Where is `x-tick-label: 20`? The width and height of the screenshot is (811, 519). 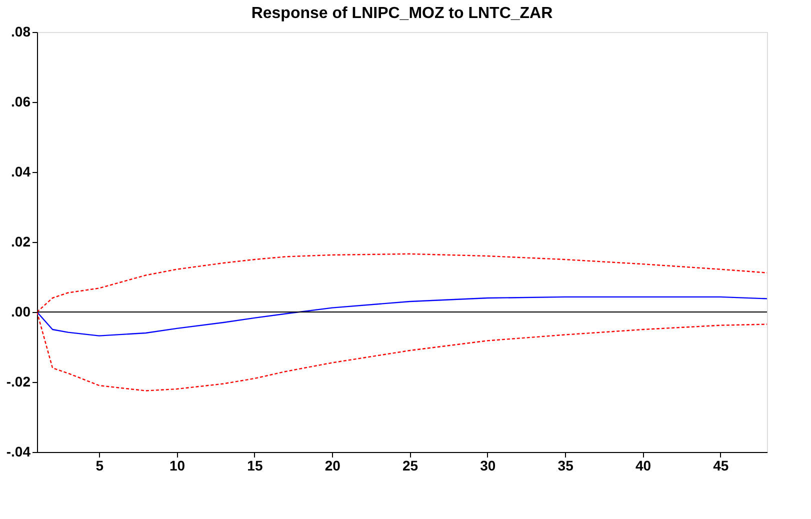
x-tick-label: 20 is located at coordinates (332, 466).